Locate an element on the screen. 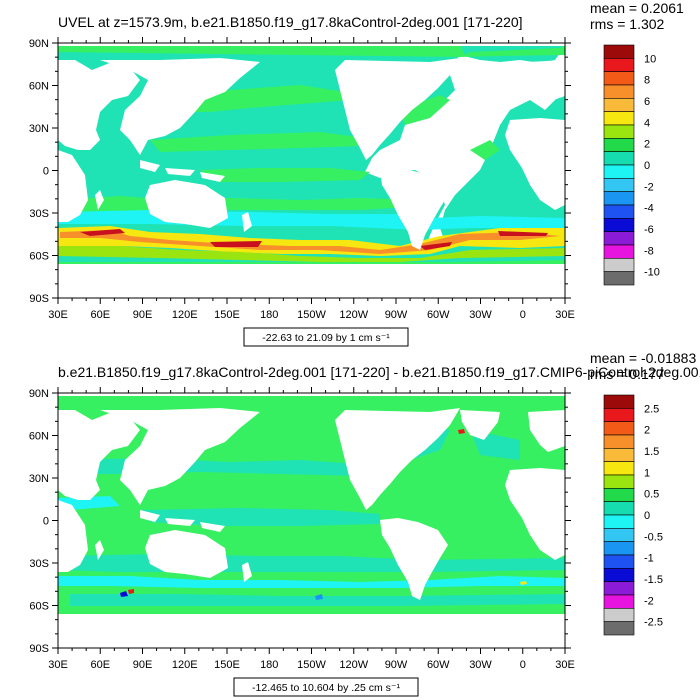 The width and height of the screenshot is (700, 700). colorbar-label: -1 is located at coordinates (649, 559).